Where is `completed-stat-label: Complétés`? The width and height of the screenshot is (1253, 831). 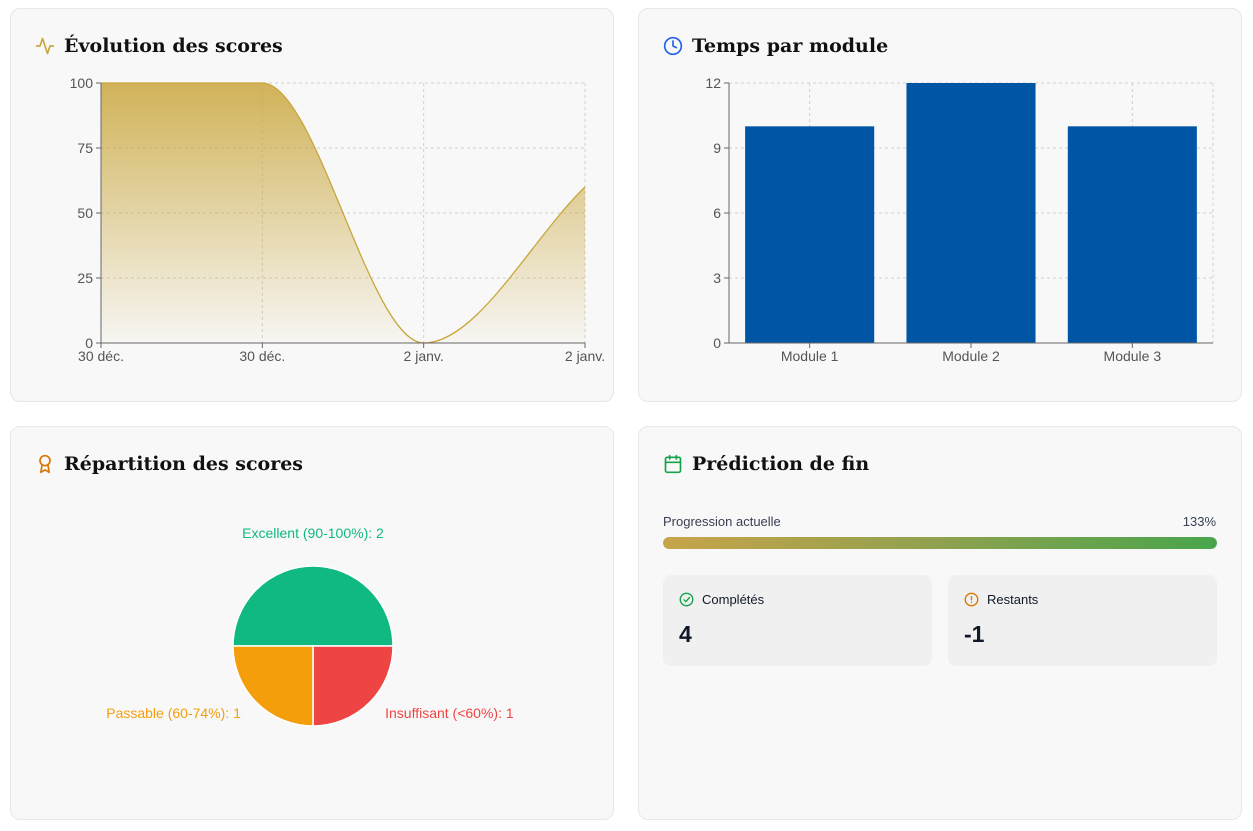
completed-stat-label: Complétés is located at coordinates (733, 599).